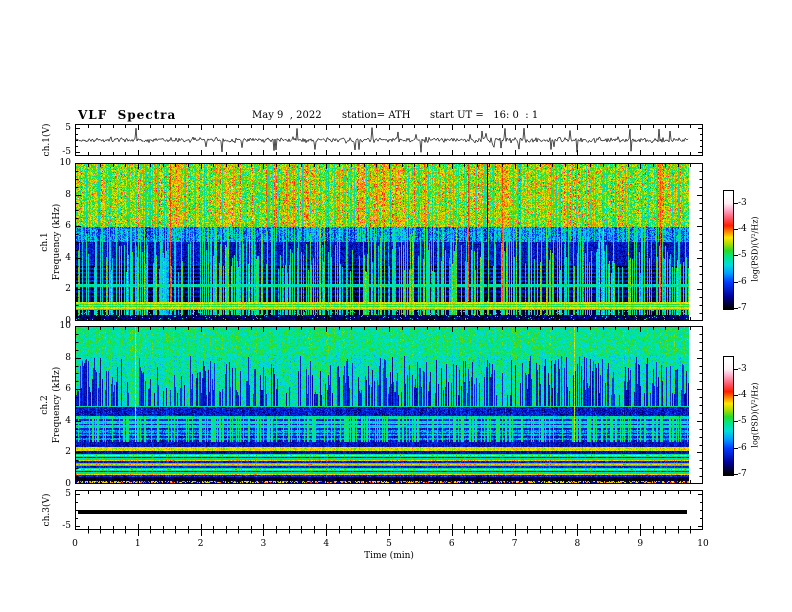 The width and height of the screenshot is (792, 612). What do you see at coordinates (68, 452) in the screenshot?
I see `ch2-freq-tick-label: 2` at bounding box center [68, 452].